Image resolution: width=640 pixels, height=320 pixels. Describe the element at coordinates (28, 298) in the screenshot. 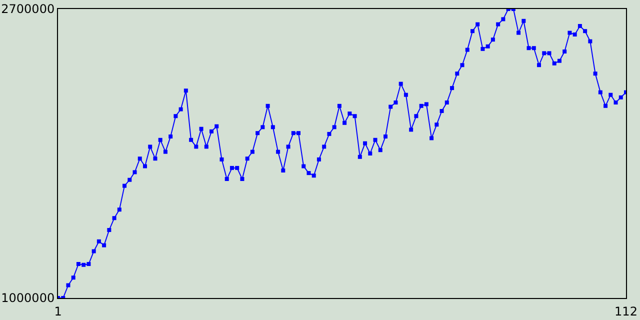

I see `y-tick-label: 1000000` at that location.